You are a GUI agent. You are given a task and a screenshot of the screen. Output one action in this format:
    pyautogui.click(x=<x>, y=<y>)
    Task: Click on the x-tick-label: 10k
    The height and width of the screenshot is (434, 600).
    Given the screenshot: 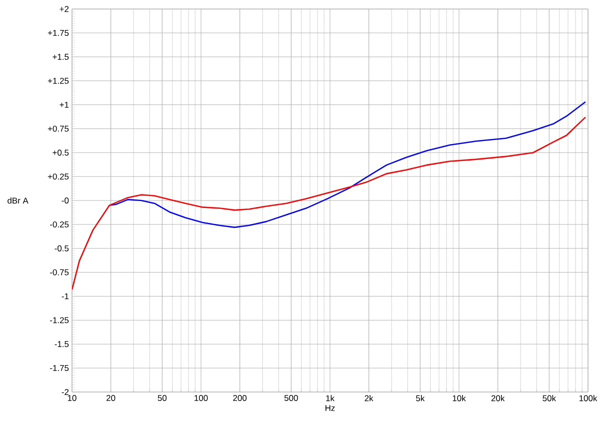 What is the action you would take?
    pyautogui.click(x=459, y=398)
    